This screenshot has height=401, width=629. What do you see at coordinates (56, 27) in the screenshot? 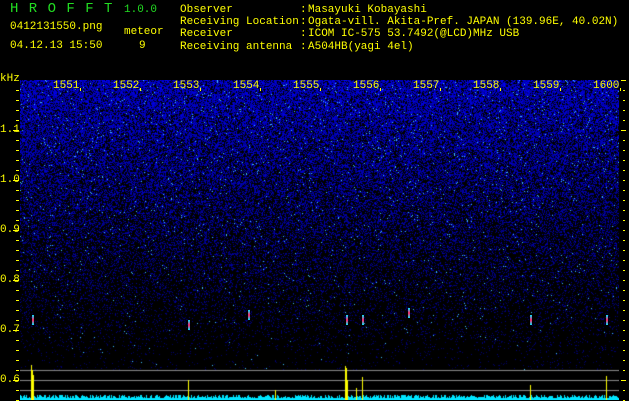
I see `filename: 0412131550.png` at bounding box center [56, 27].